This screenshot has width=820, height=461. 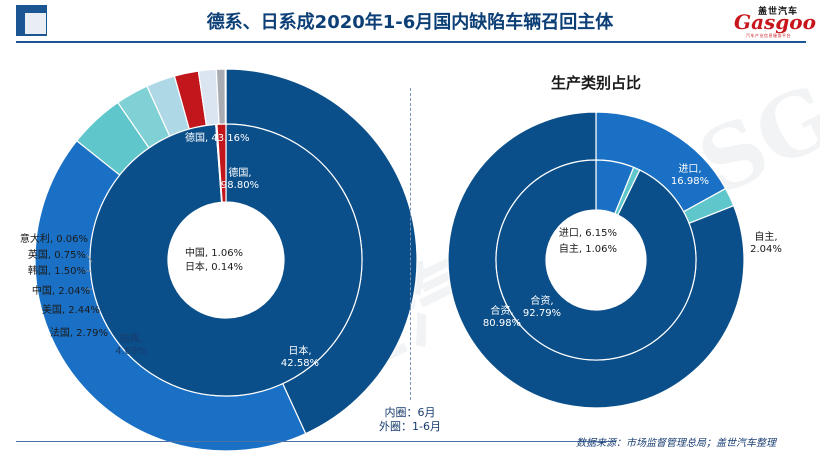 I want to click on chart-1-outer-label-sweden: 瑞典, 4.69%, so click(x=131, y=344).